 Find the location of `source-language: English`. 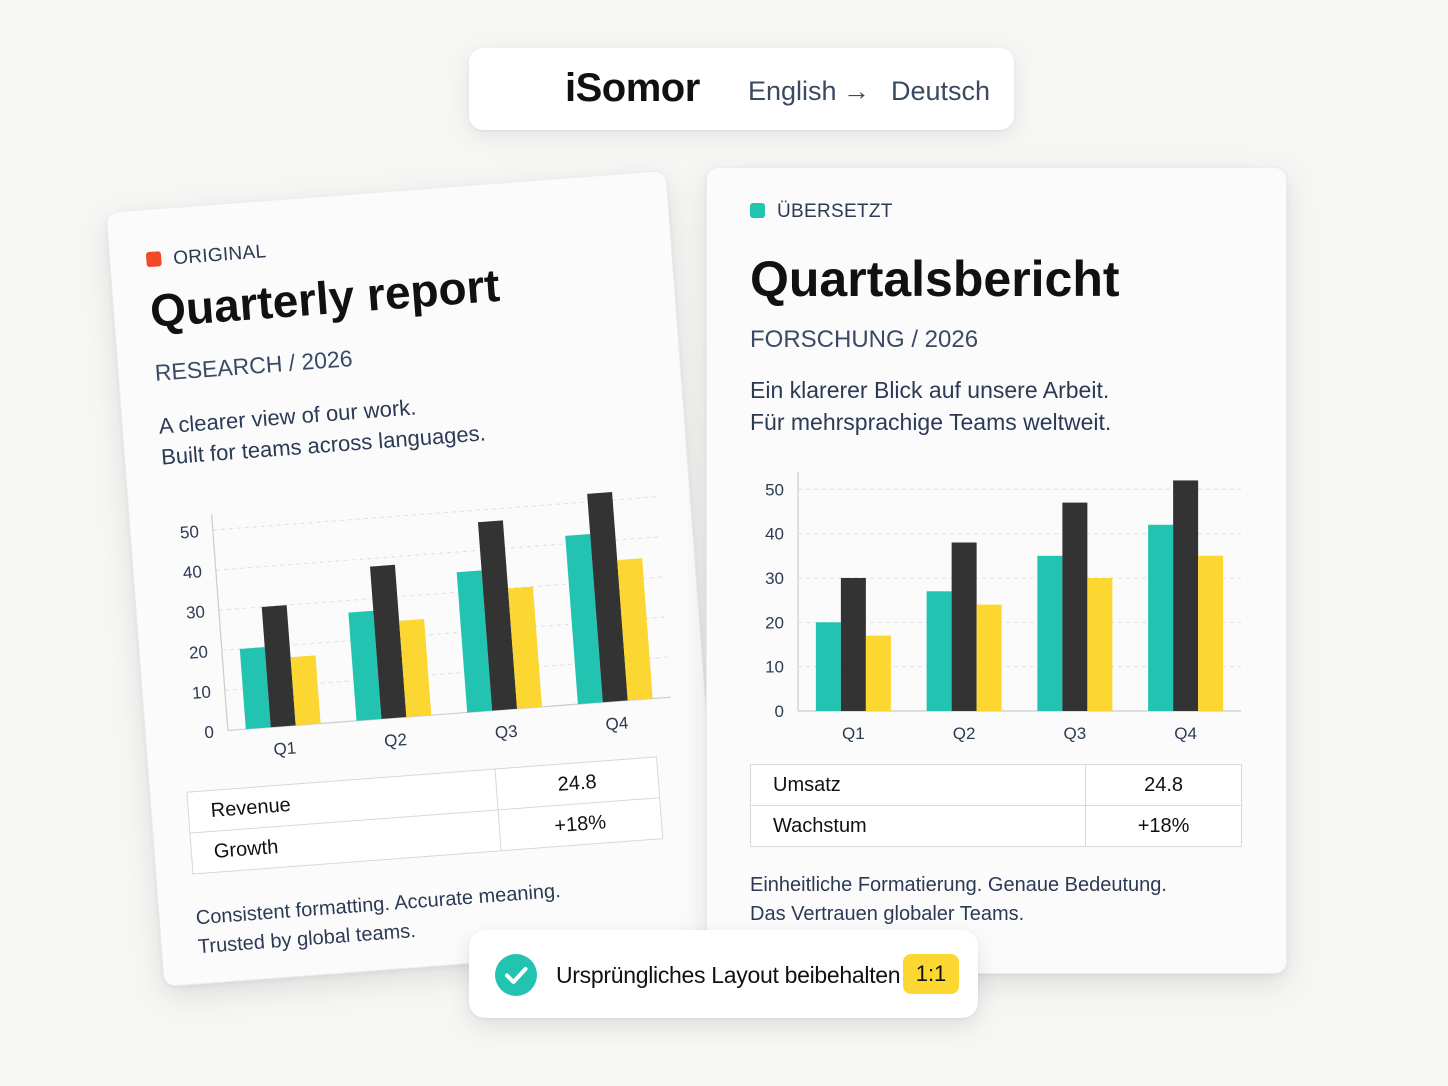

source-language: English is located at coordinates (792, 91).